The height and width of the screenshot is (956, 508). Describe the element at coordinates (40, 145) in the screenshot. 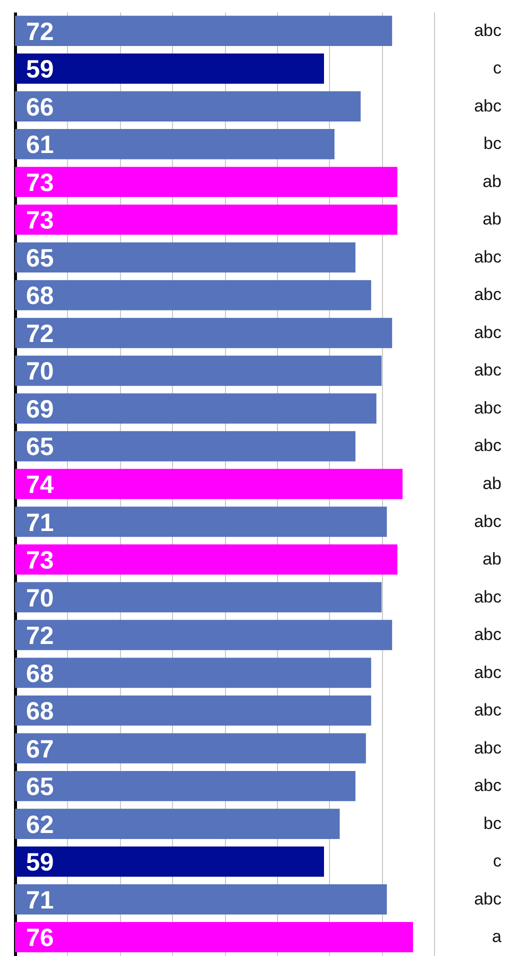

I see `data-label: 61` at that location.